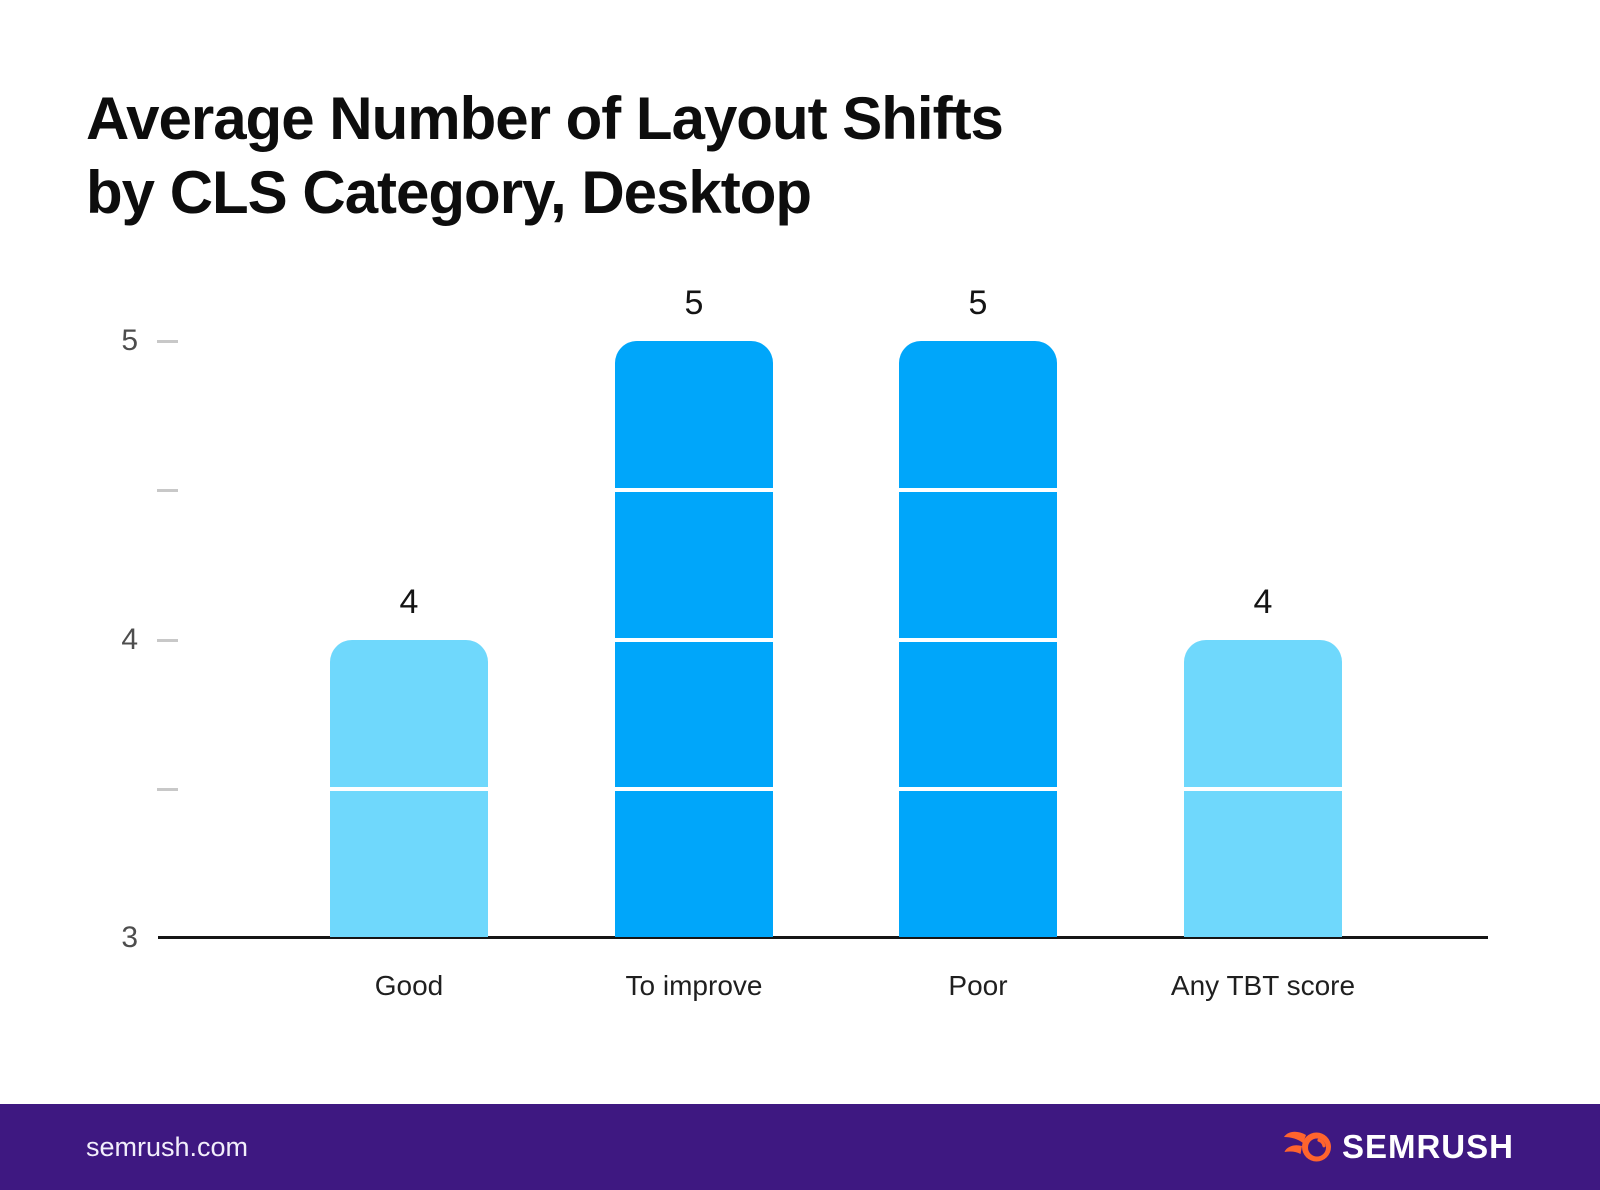 The image size is (1600, 1190). What do you see at coordinates (129, 340) in the screenshot?
I see `y-axis-label: 5` at bounding box center [129, 340].